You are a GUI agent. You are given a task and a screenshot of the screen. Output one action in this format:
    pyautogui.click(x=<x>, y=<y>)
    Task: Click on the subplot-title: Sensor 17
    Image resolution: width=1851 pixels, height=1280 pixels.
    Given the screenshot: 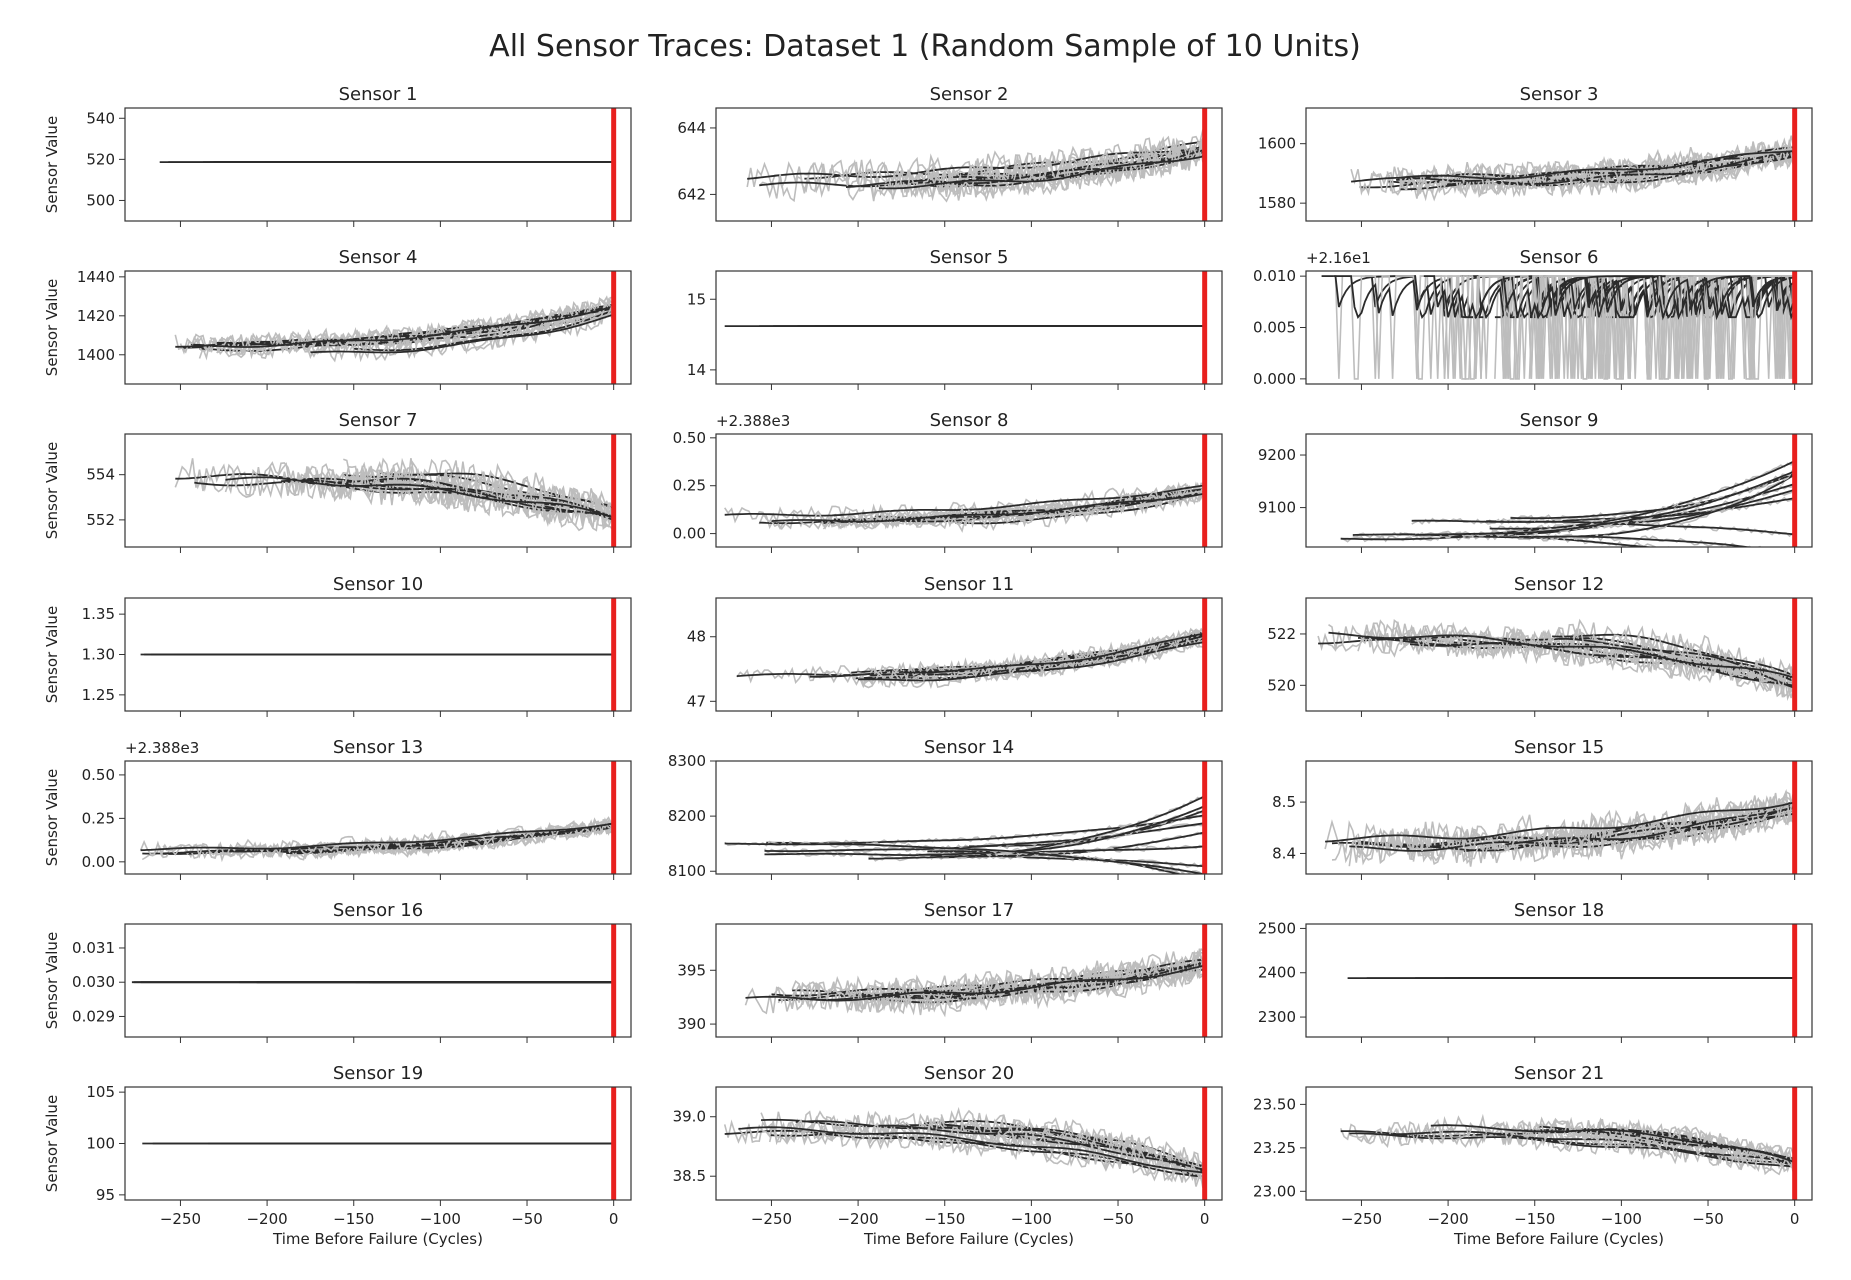 What is the action you would take?
    pyautogui.click(x=969, y=910)
    